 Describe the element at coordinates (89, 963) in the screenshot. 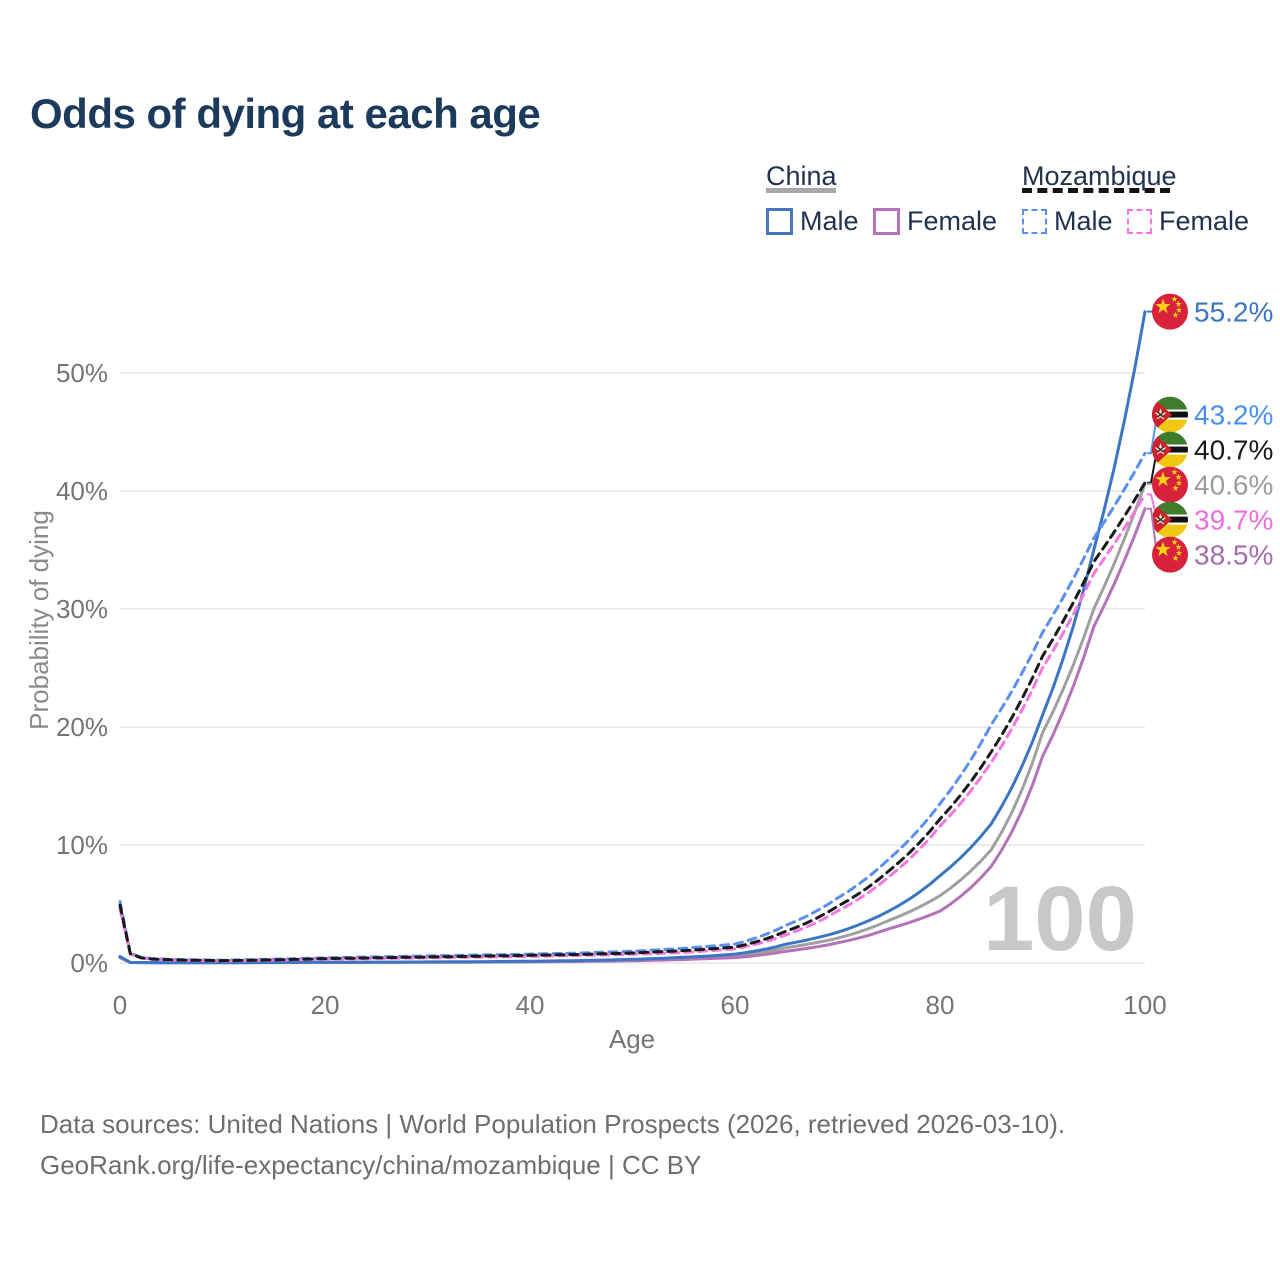

I see `y-tick-label: 0%` at that location.